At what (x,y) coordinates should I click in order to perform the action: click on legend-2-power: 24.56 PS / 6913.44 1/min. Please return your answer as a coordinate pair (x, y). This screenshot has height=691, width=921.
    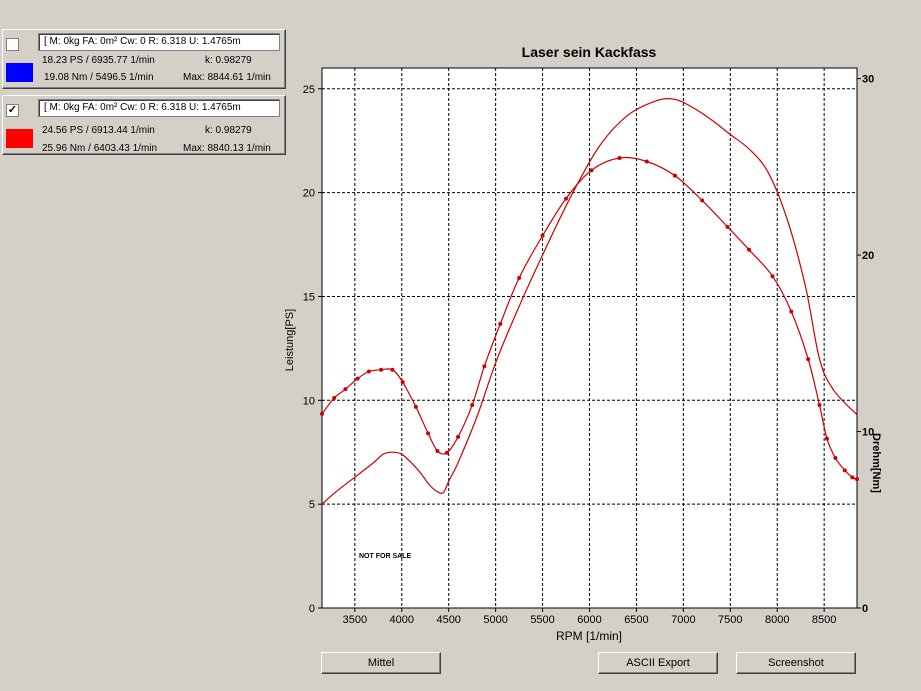
    Looking at the image, I should click on (98, 130).